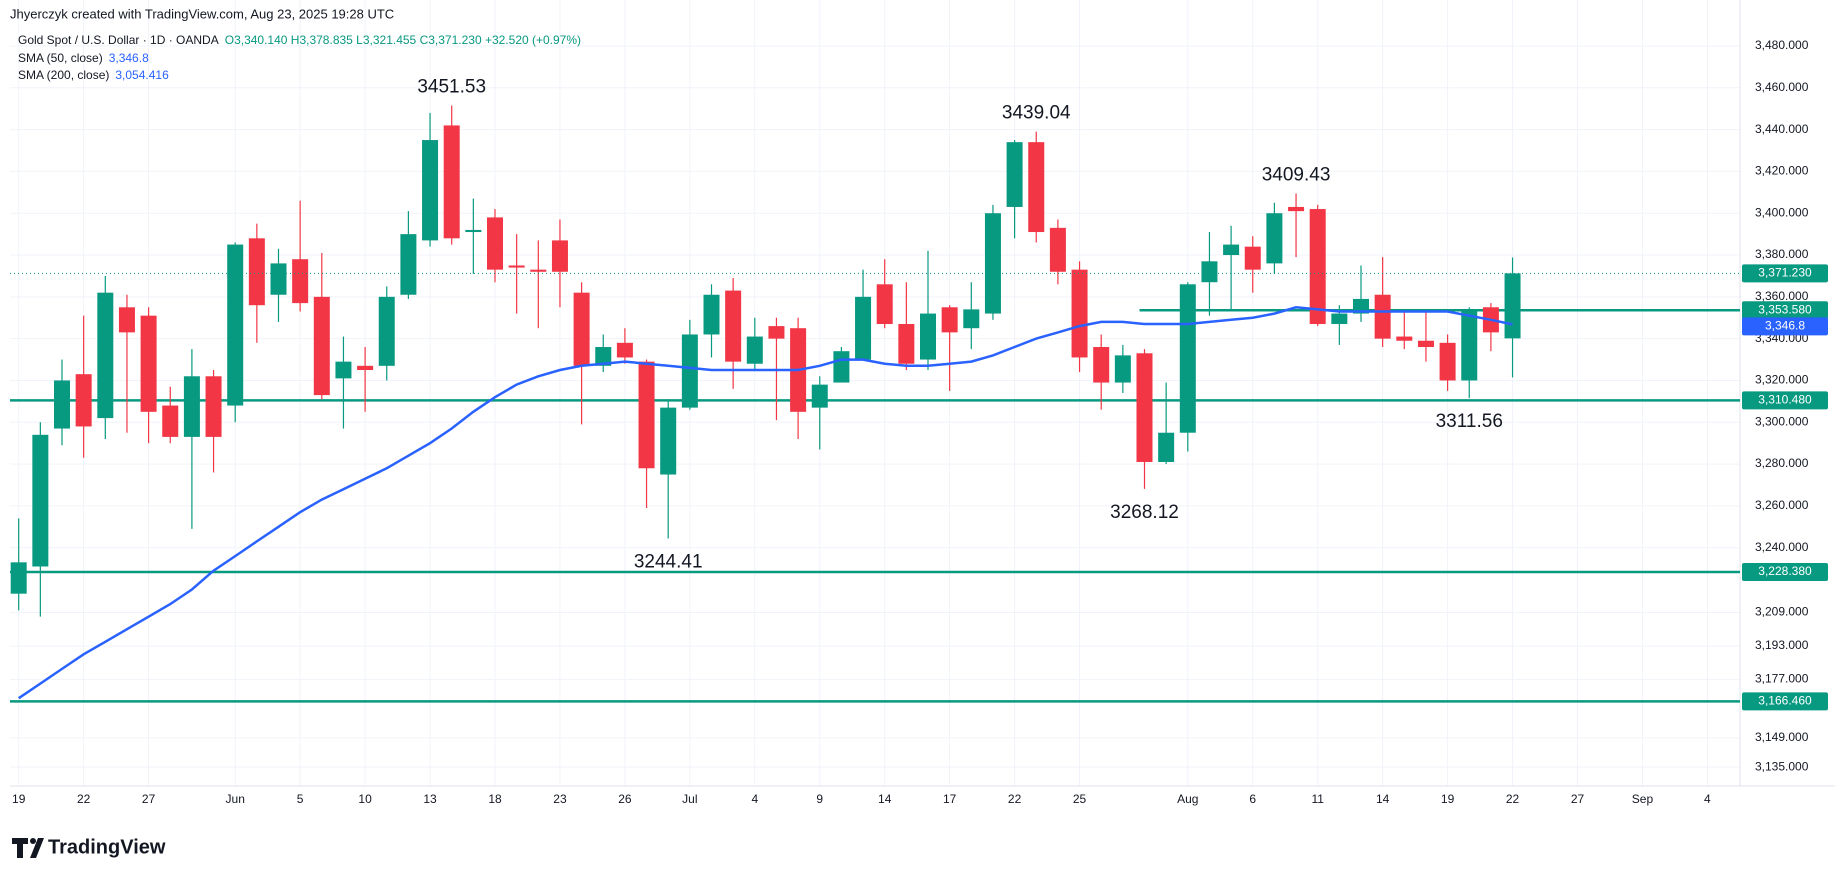 The width and height of the screenshot is (1835, 875). What do you see at coordinates (1578, 799) in the screenshot?
I see `x-tick-label: 27` at bounding box center [1578, 799].